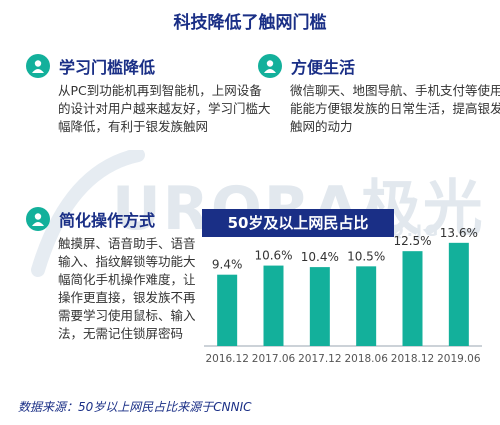 The width and height of the screenshot is (500, 425). Describe the element at coordinates (366, 359) in the screenshot. I see `x-tick-label: 2018.06` at that location.